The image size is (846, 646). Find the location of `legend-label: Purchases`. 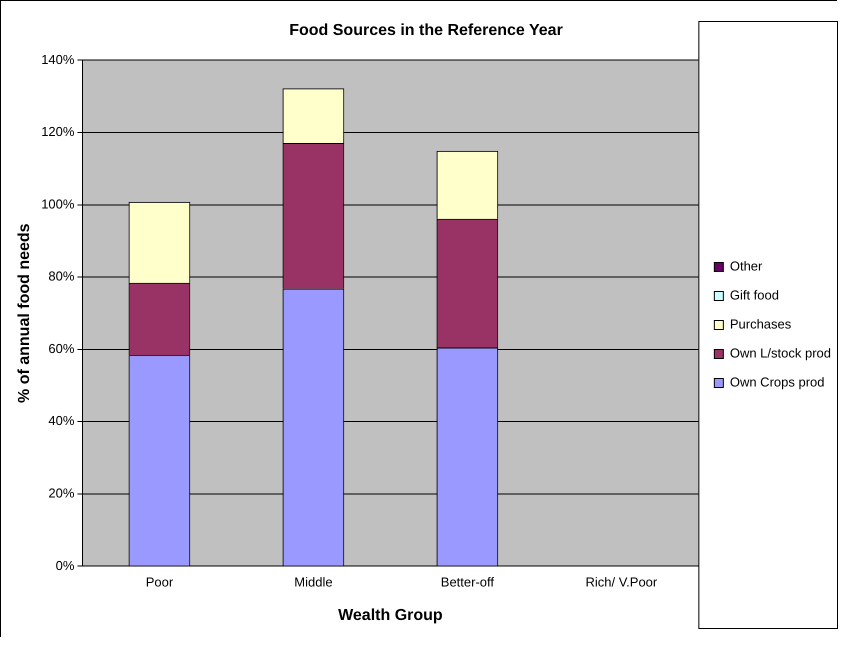

legend-label: Purchases is located at coordinates (761, 324).